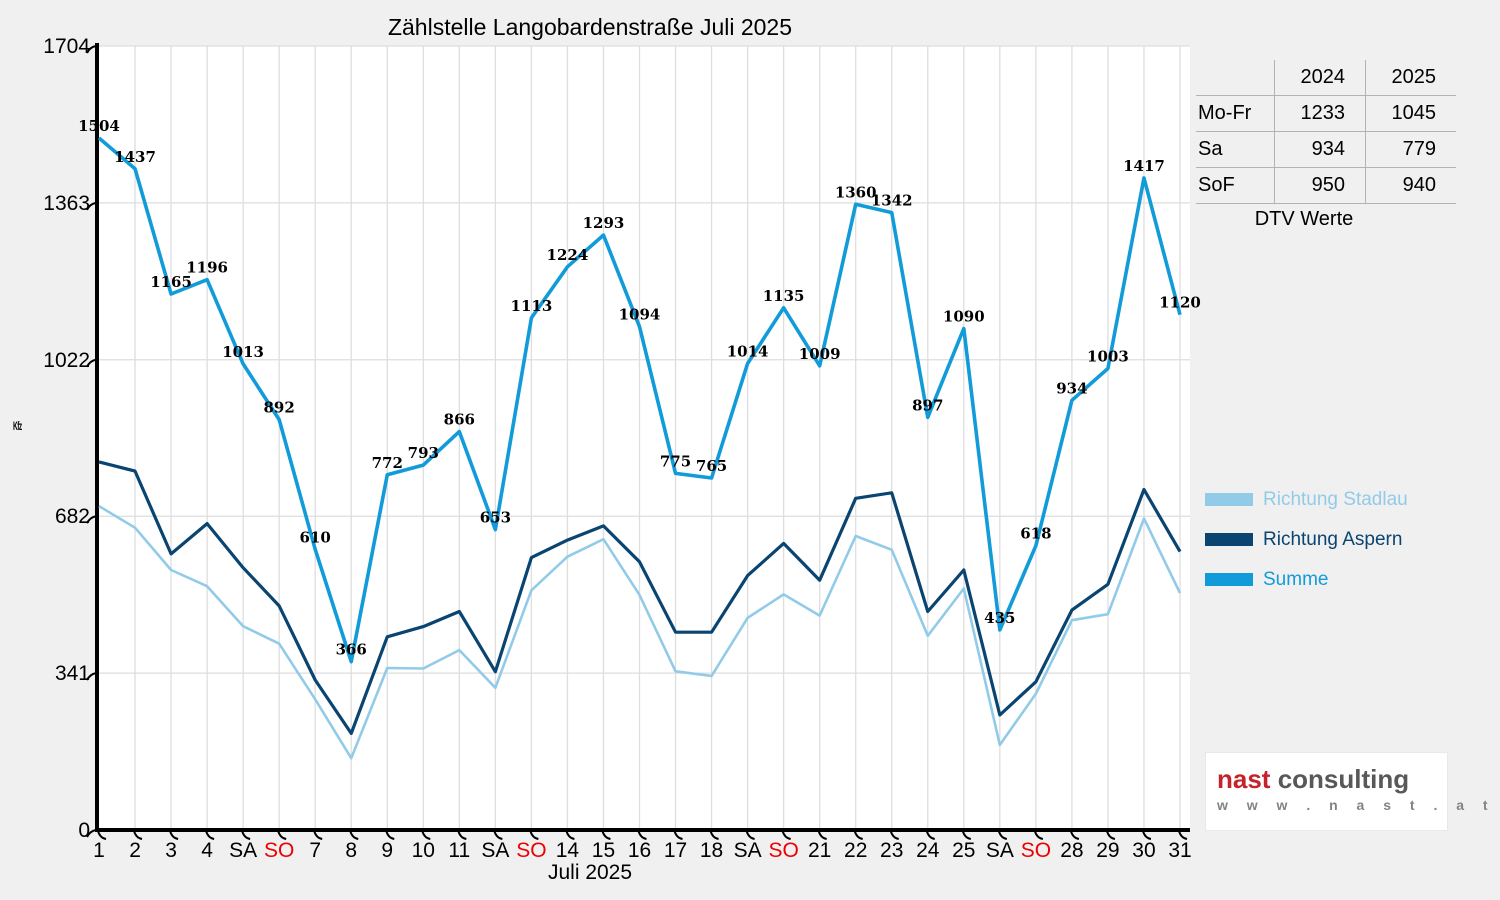 The height and width of the screenshot is (900, 1500). Describe the element at coordinates (1235, 78) in the screenshot. I see `table-corner-cell` at that location.